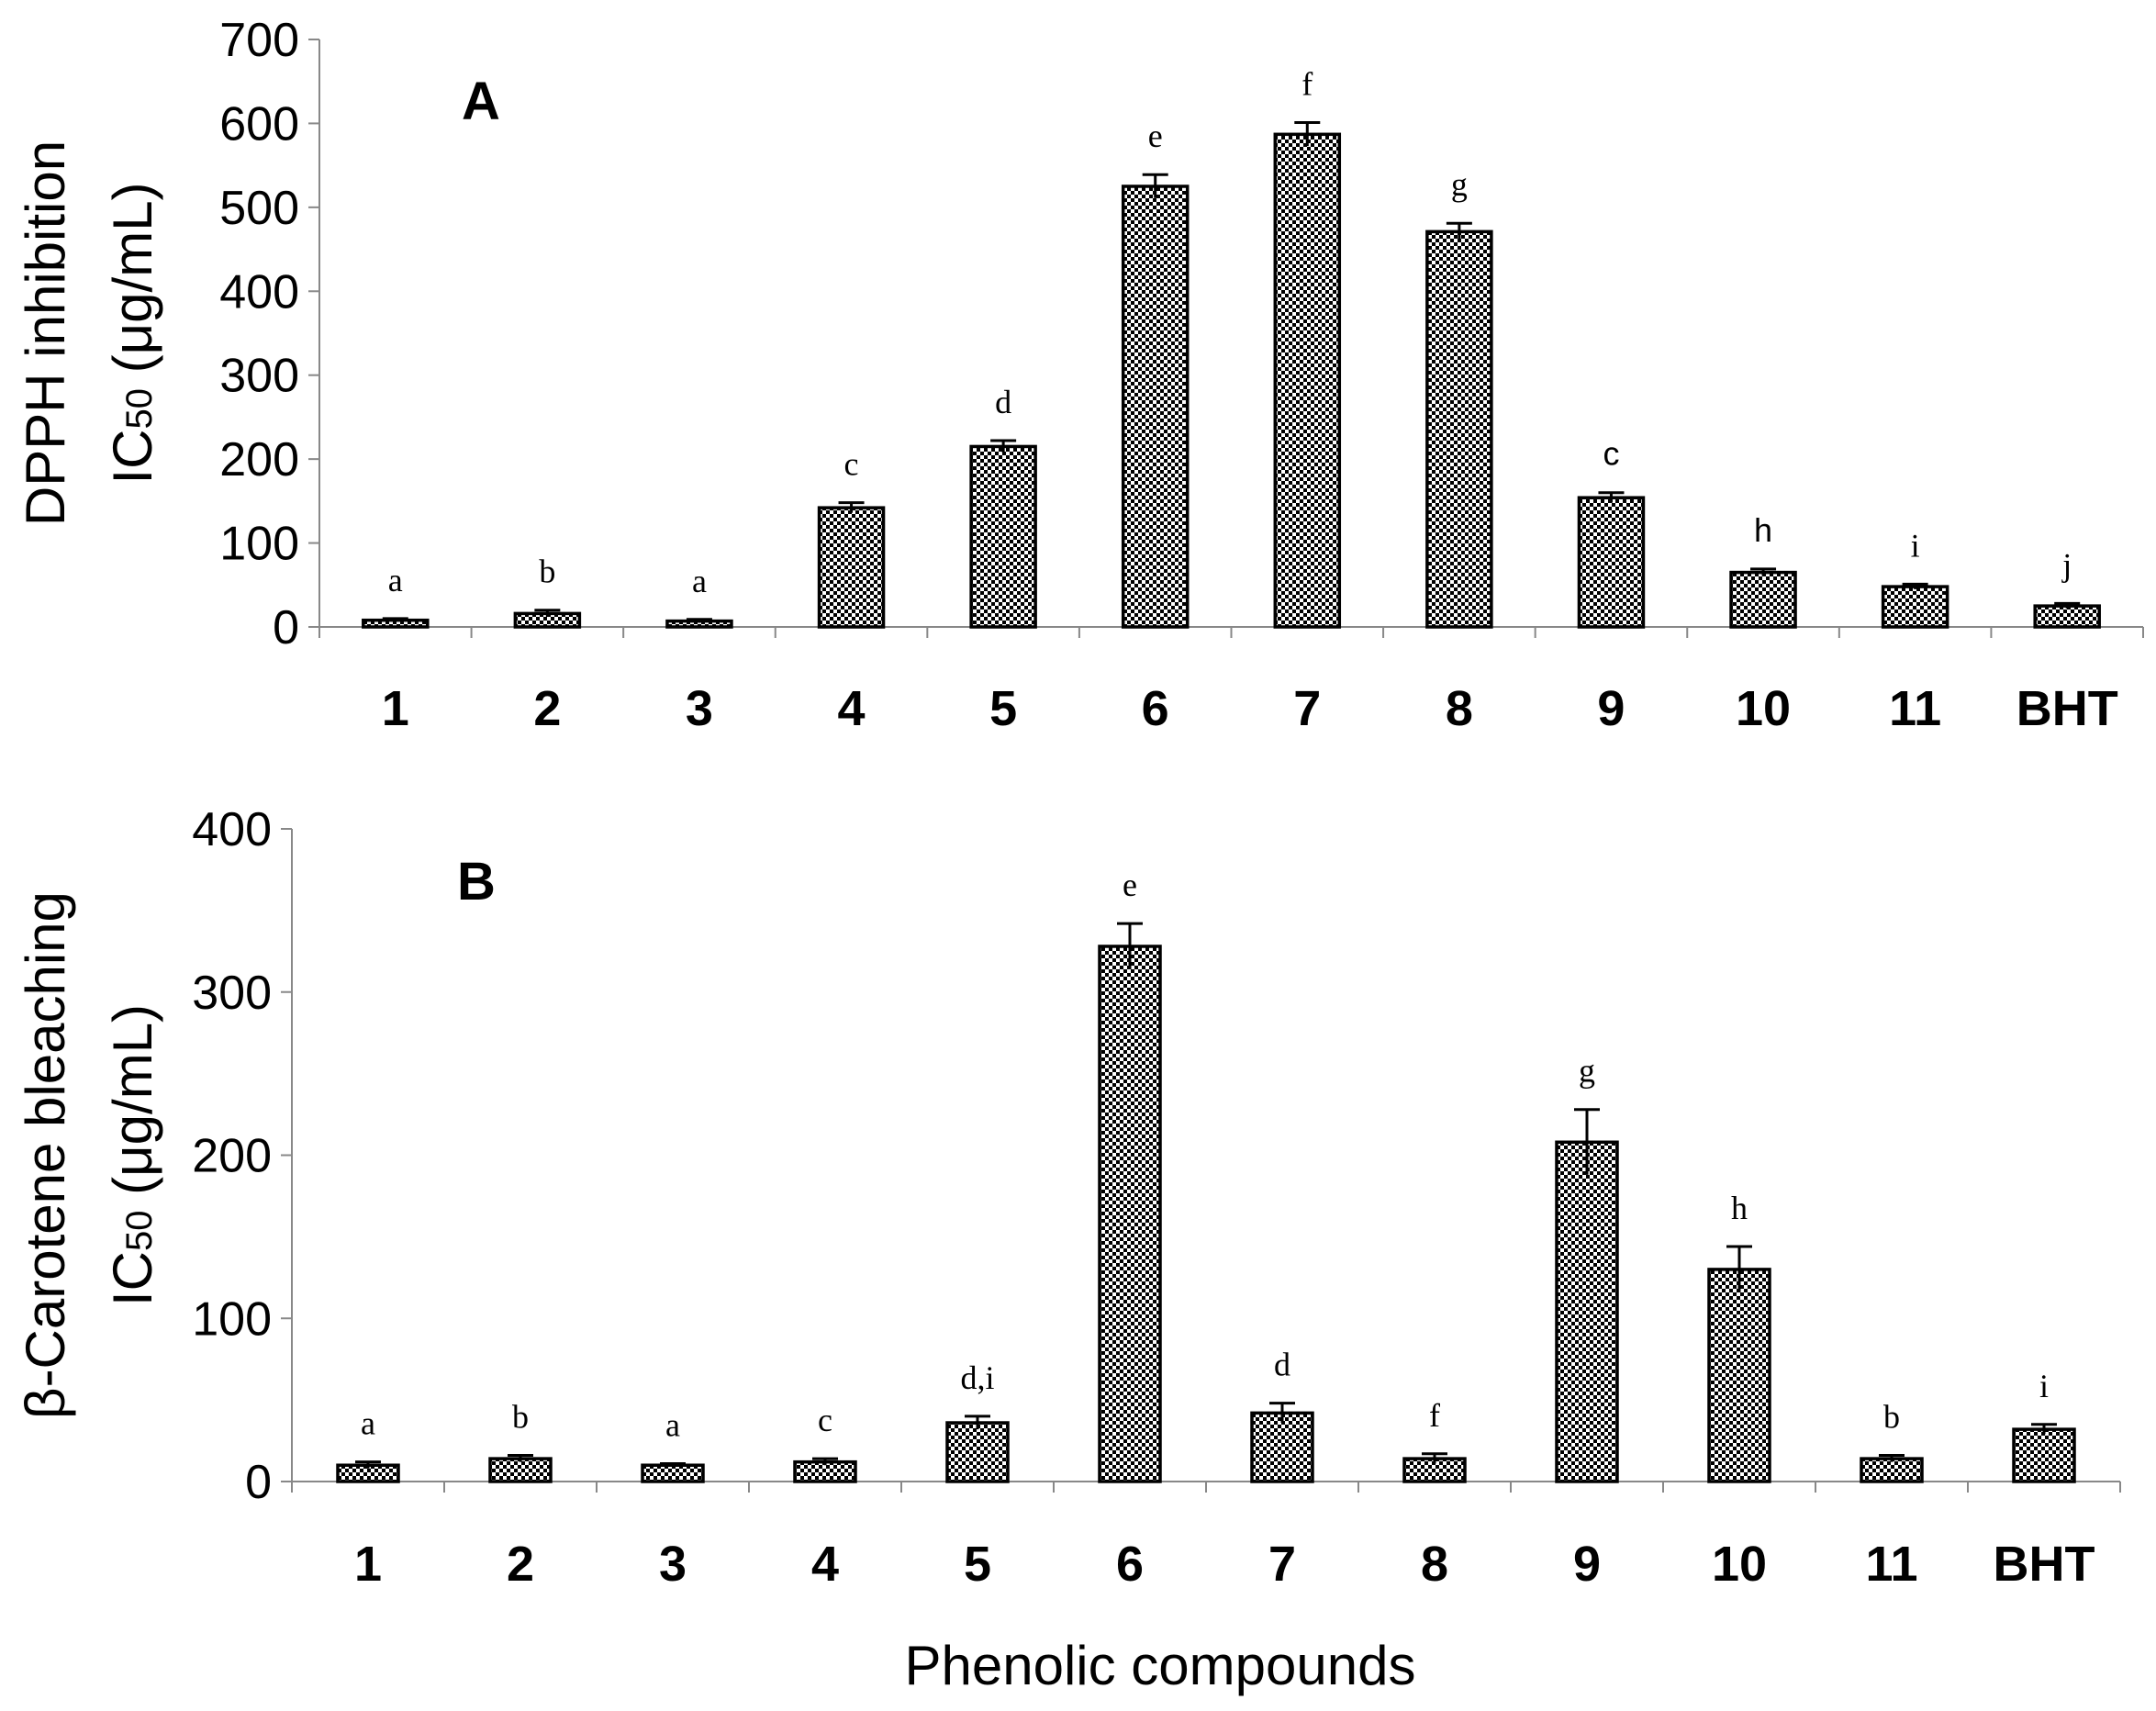 This screenshot has height=1711, width=2156. Describe the element at coordinates (2066, 564) in the screenshot. I see `significance-label: j` at that location.